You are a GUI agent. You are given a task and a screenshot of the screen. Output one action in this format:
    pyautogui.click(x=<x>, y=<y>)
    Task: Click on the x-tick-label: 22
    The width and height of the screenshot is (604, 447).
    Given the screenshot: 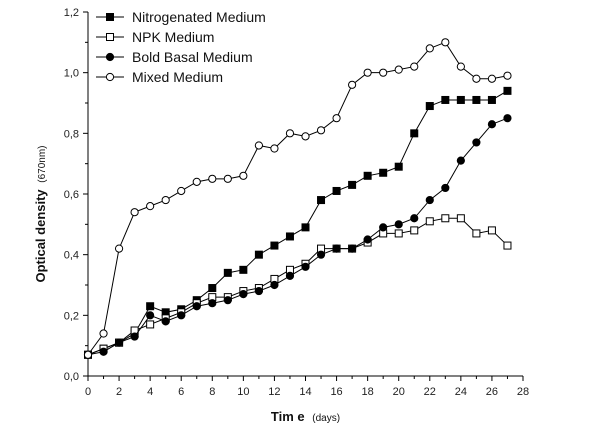 What is the action you would take?
    pyautogui.click(x=430, y=392)
    